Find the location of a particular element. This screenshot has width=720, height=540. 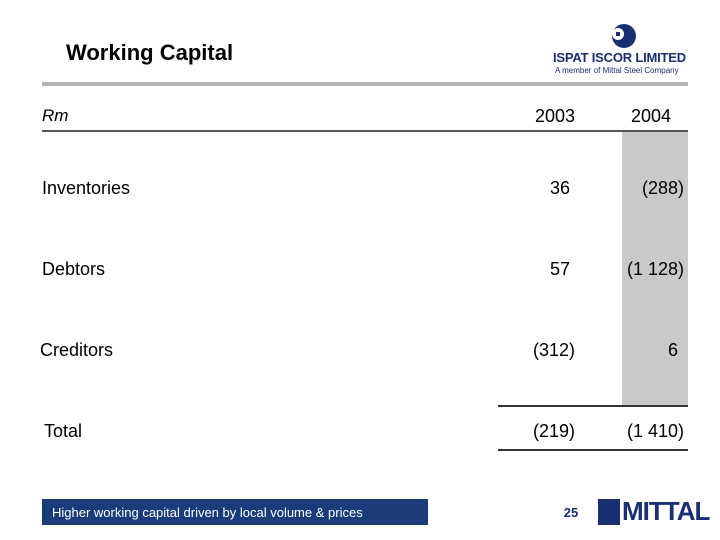

cell-total-2003: (219) is located at coordinates (554, 431).